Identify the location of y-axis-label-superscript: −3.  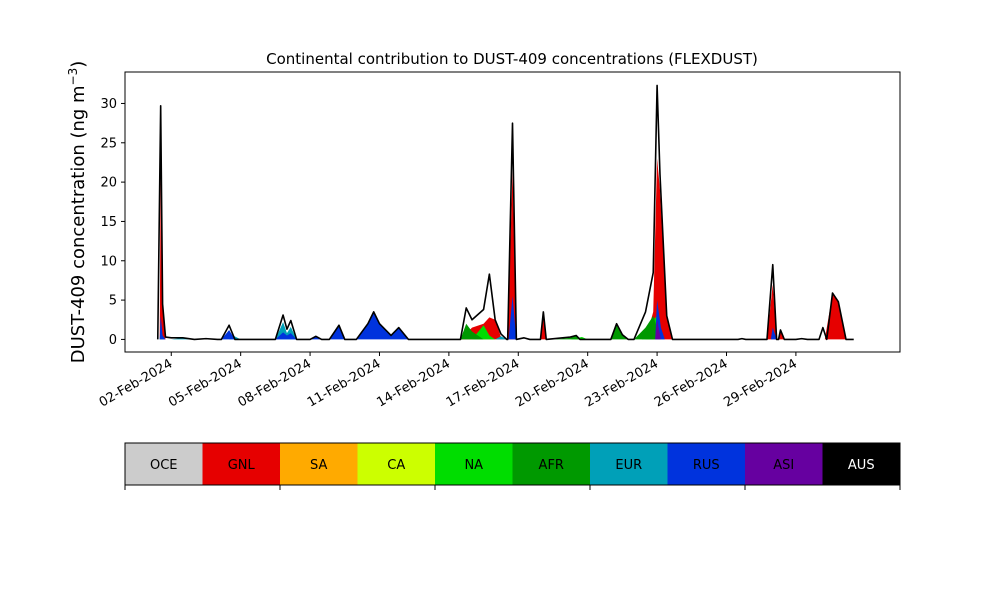
(73, 77).